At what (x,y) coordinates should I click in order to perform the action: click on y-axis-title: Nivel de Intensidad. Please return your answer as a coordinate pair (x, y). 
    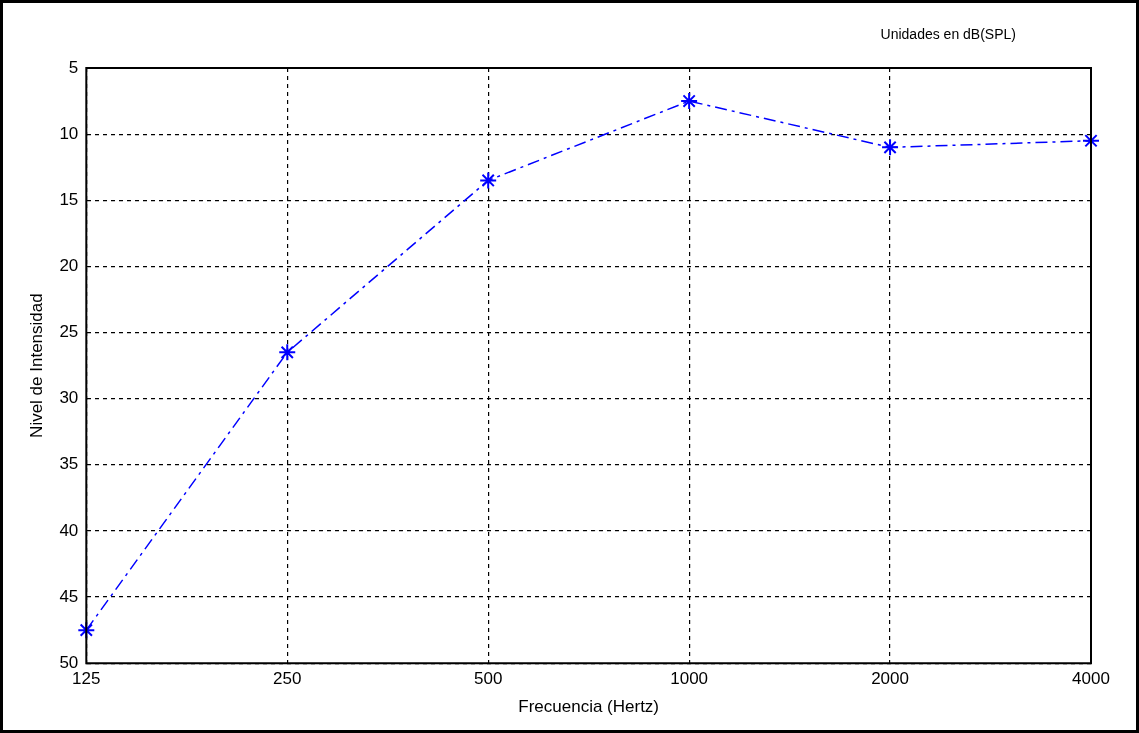
    Looking at the image, I should click on (36, 365).